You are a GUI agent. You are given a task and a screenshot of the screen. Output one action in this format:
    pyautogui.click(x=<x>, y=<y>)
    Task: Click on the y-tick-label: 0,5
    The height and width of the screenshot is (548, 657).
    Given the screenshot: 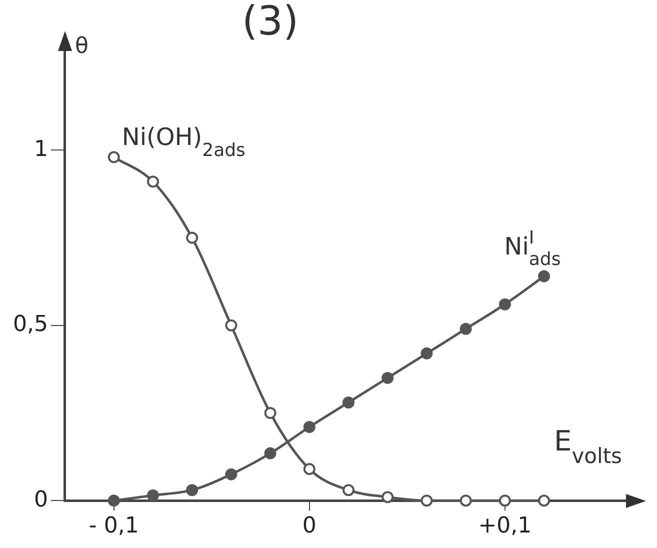 What is the action you would take?
    pyautogui.click(x=30, y=325)
    